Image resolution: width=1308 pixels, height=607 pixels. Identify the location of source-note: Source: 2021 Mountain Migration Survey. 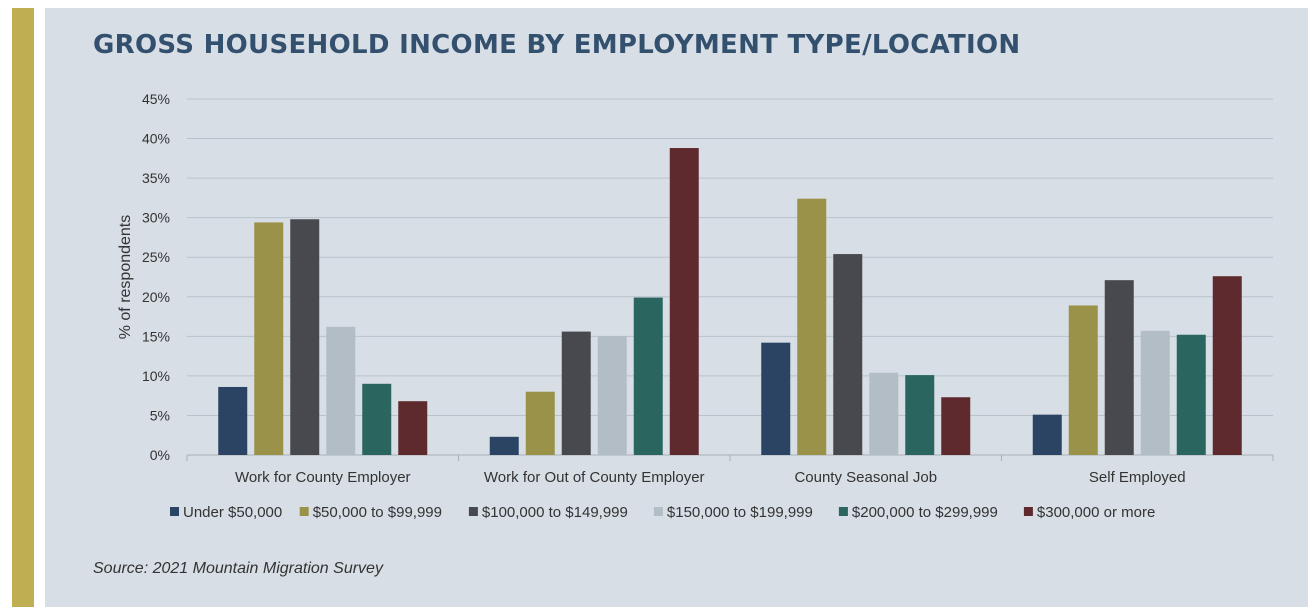
(238, 568).